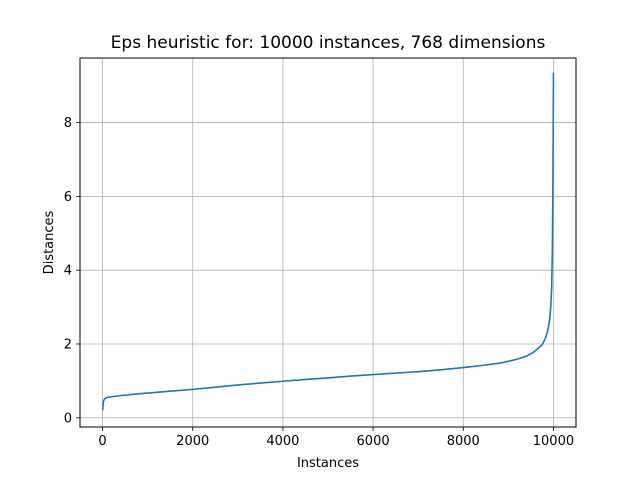 The width and height of the screenshot is (640, 480). What do you see at coordinates (68, 197) in the screenshot?
I see `y-tick-label: 6` at bounding box center [68, 197].